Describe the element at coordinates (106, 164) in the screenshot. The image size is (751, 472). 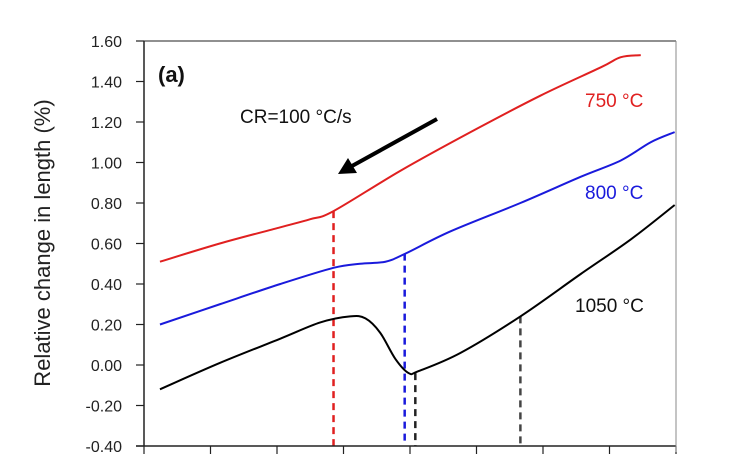
I see `y-tick-label: 1.00` at that location.